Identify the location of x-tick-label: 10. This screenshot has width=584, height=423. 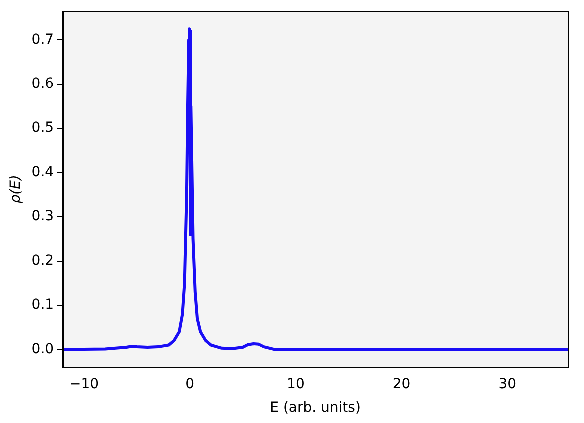
(296, 384).